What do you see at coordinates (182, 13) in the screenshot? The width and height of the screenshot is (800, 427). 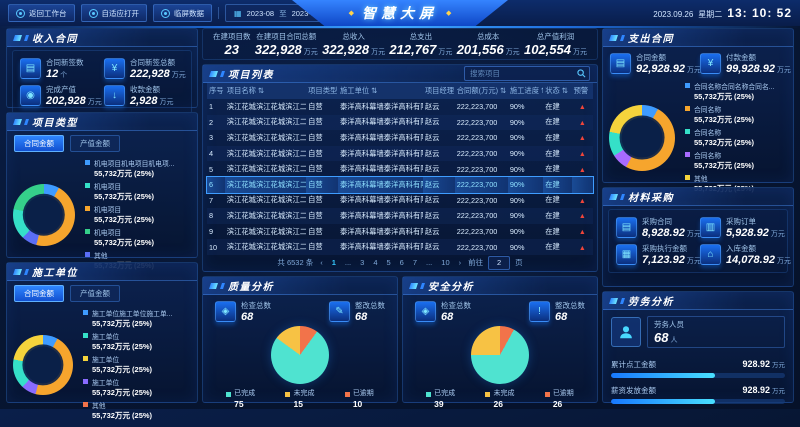 I see `nav-button-3: 临屏数据` at bounding box center [182, 13].